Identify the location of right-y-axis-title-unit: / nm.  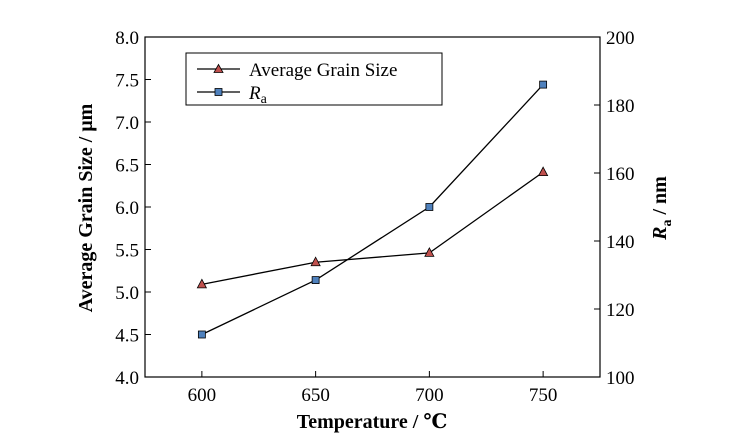
(660, 198).